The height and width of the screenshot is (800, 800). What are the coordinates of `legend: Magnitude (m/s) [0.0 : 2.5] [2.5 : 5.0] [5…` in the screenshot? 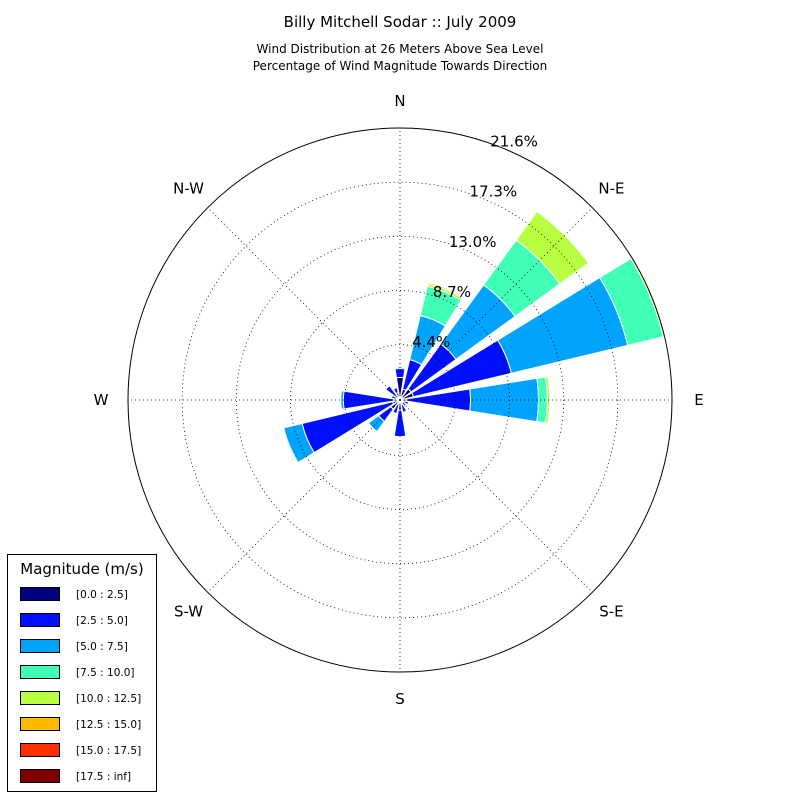 It's located at (82, 673).